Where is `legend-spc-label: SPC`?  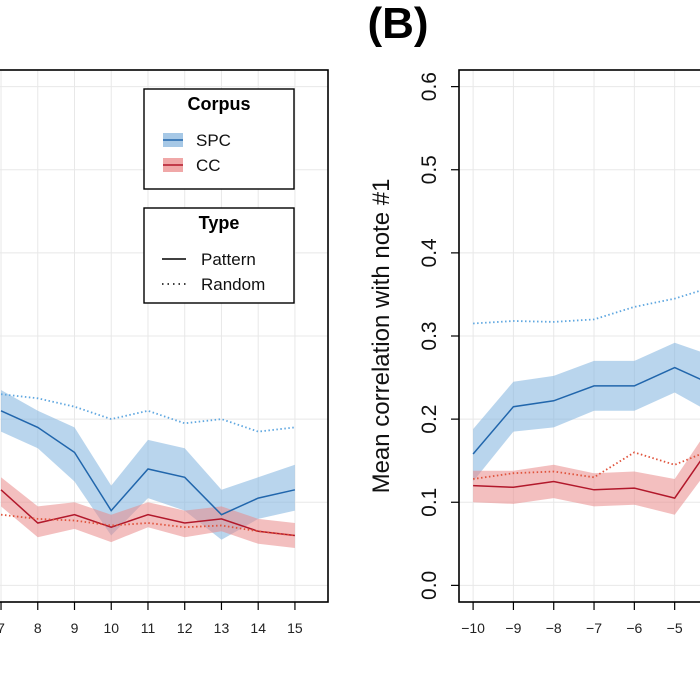 legend-spc-label: SPC is located at coordinates (213, 140).